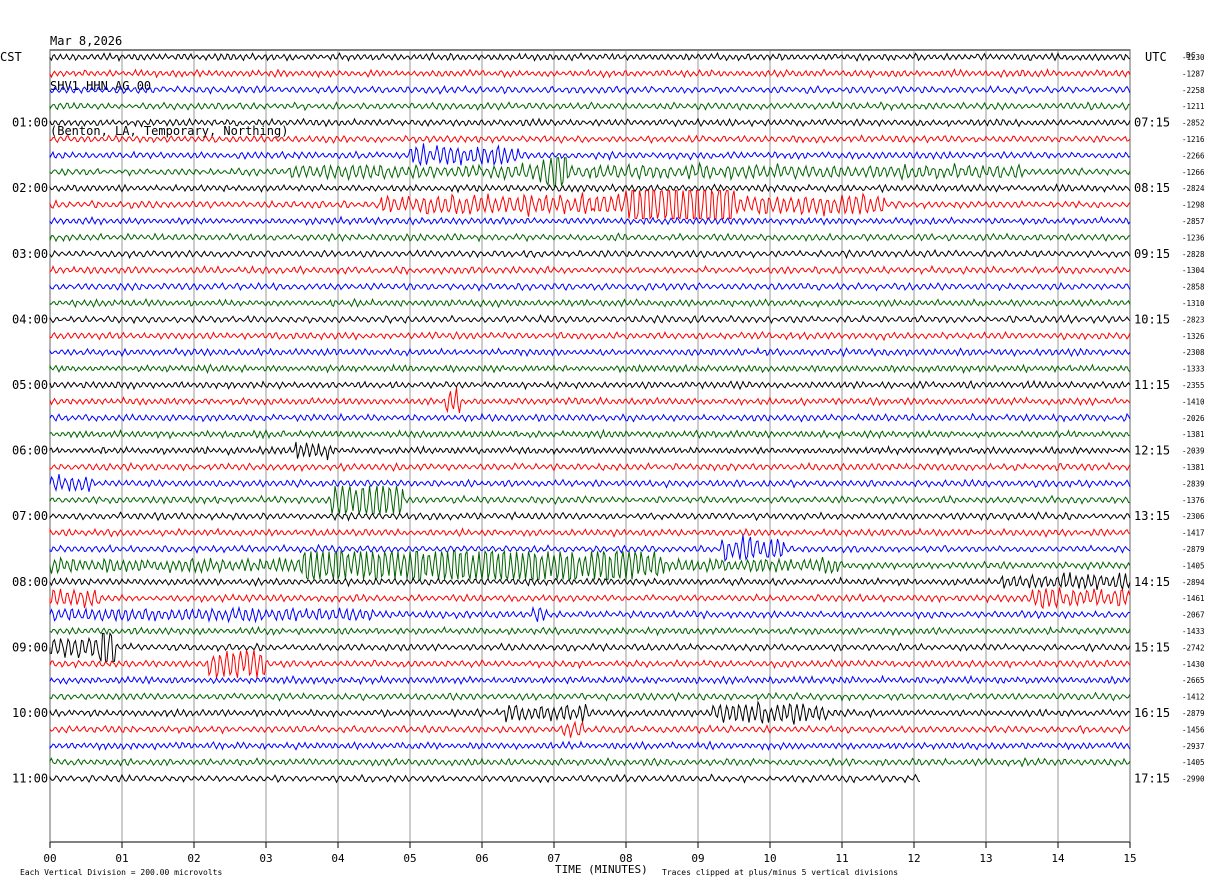 This screenshot has width=1210, height=886. Describe the element at coordinates (769, 858) in the screenshot. I see `x-tick-label: 10` at that location.